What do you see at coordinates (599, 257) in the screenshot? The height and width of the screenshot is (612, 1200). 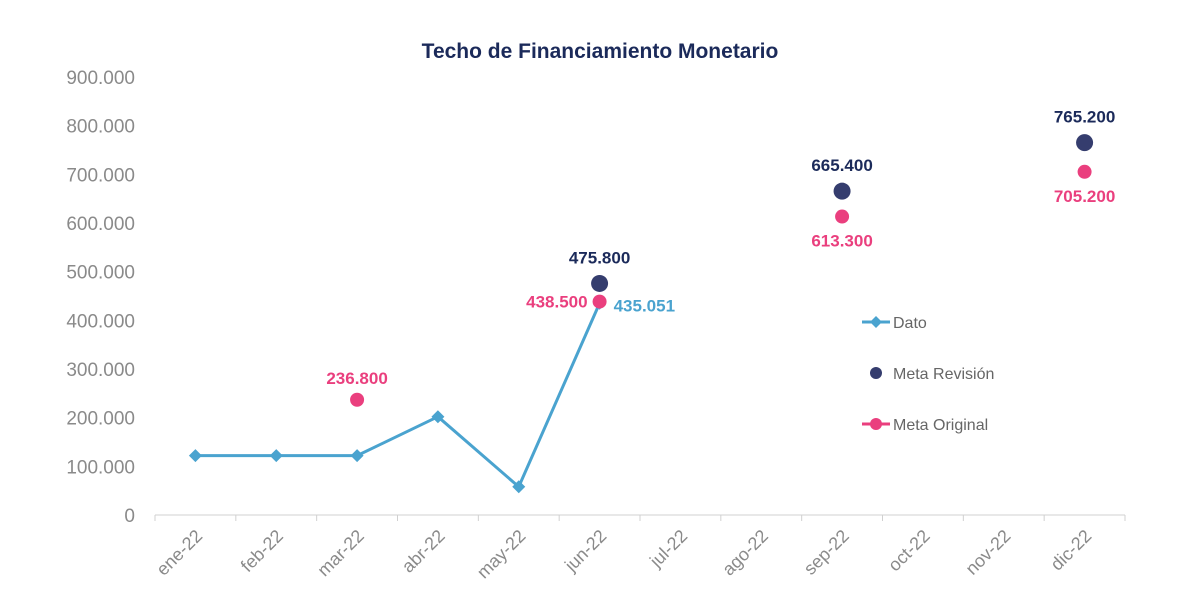 I see `meta-revision-data-label: 475.800` at bounding box center [599, 257].